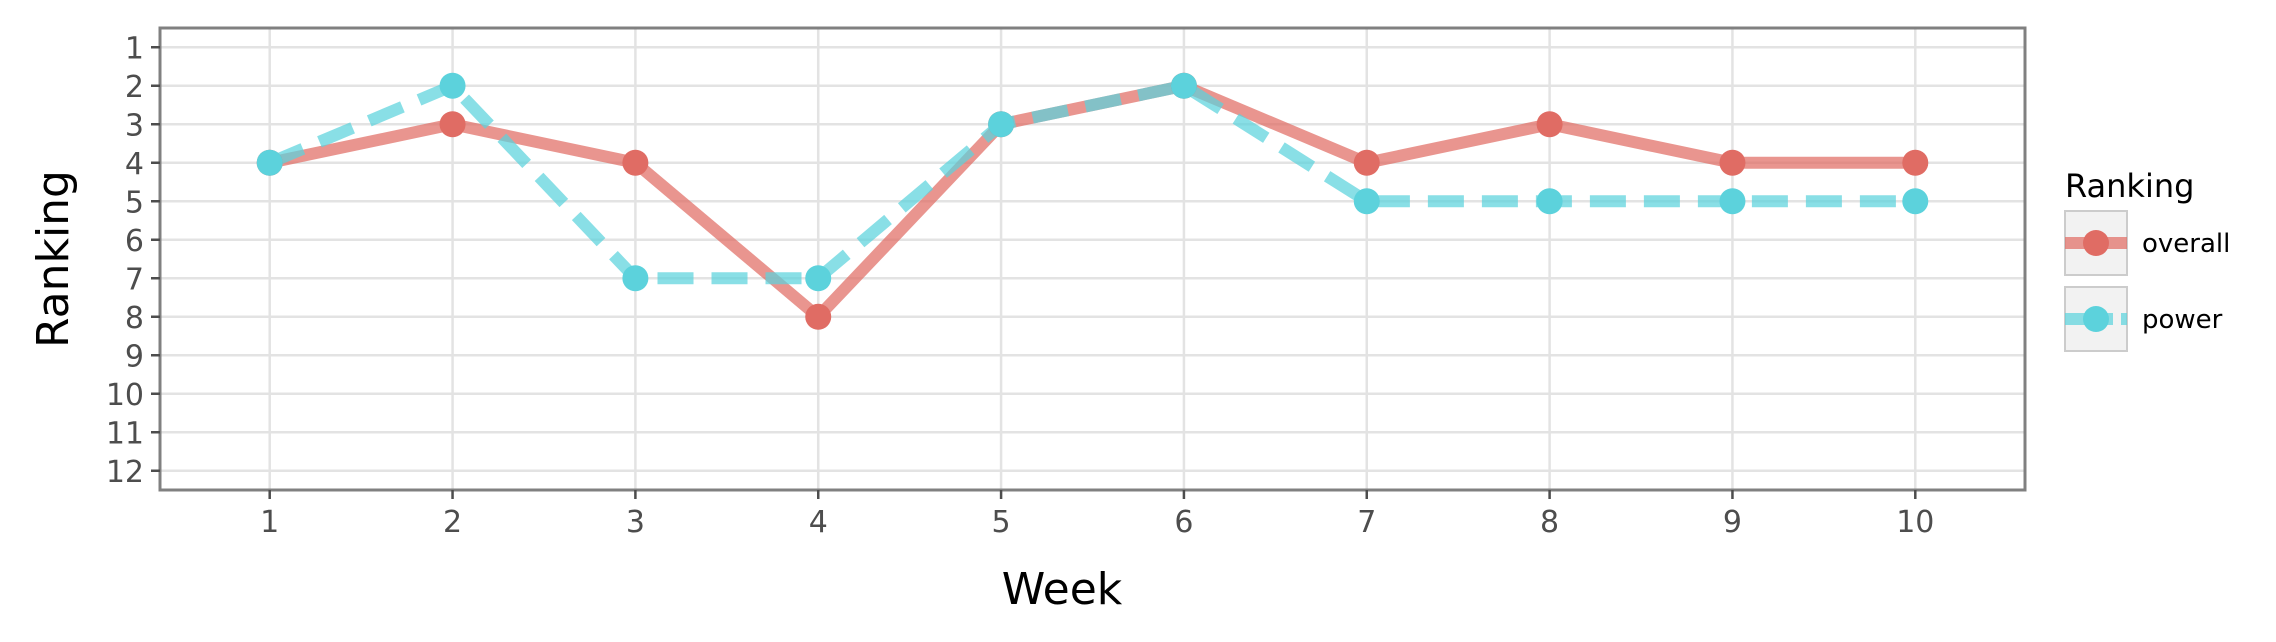 Image resolution: width=2276 pixels, height=642 pixels. Describe the element at coordinates (635, 522) in the screenshot. I see `x-tick-label: 3` at that location.